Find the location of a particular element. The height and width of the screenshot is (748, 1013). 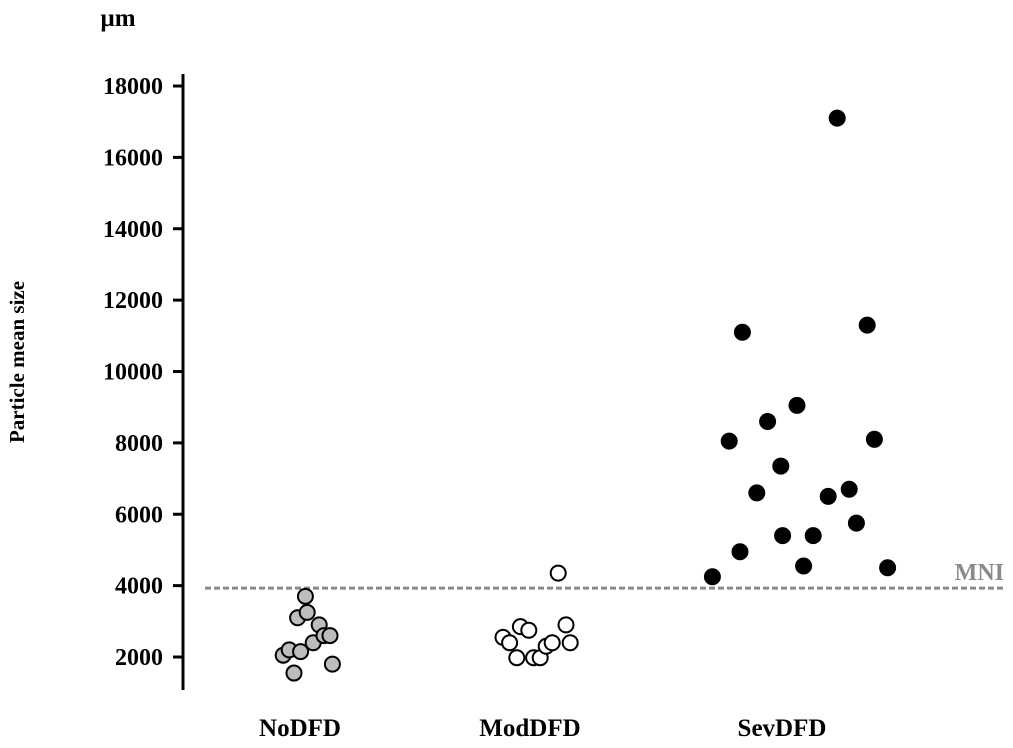

category-labels: NoDFD ModDFD SevDFD is located at coordinates (542, 728).